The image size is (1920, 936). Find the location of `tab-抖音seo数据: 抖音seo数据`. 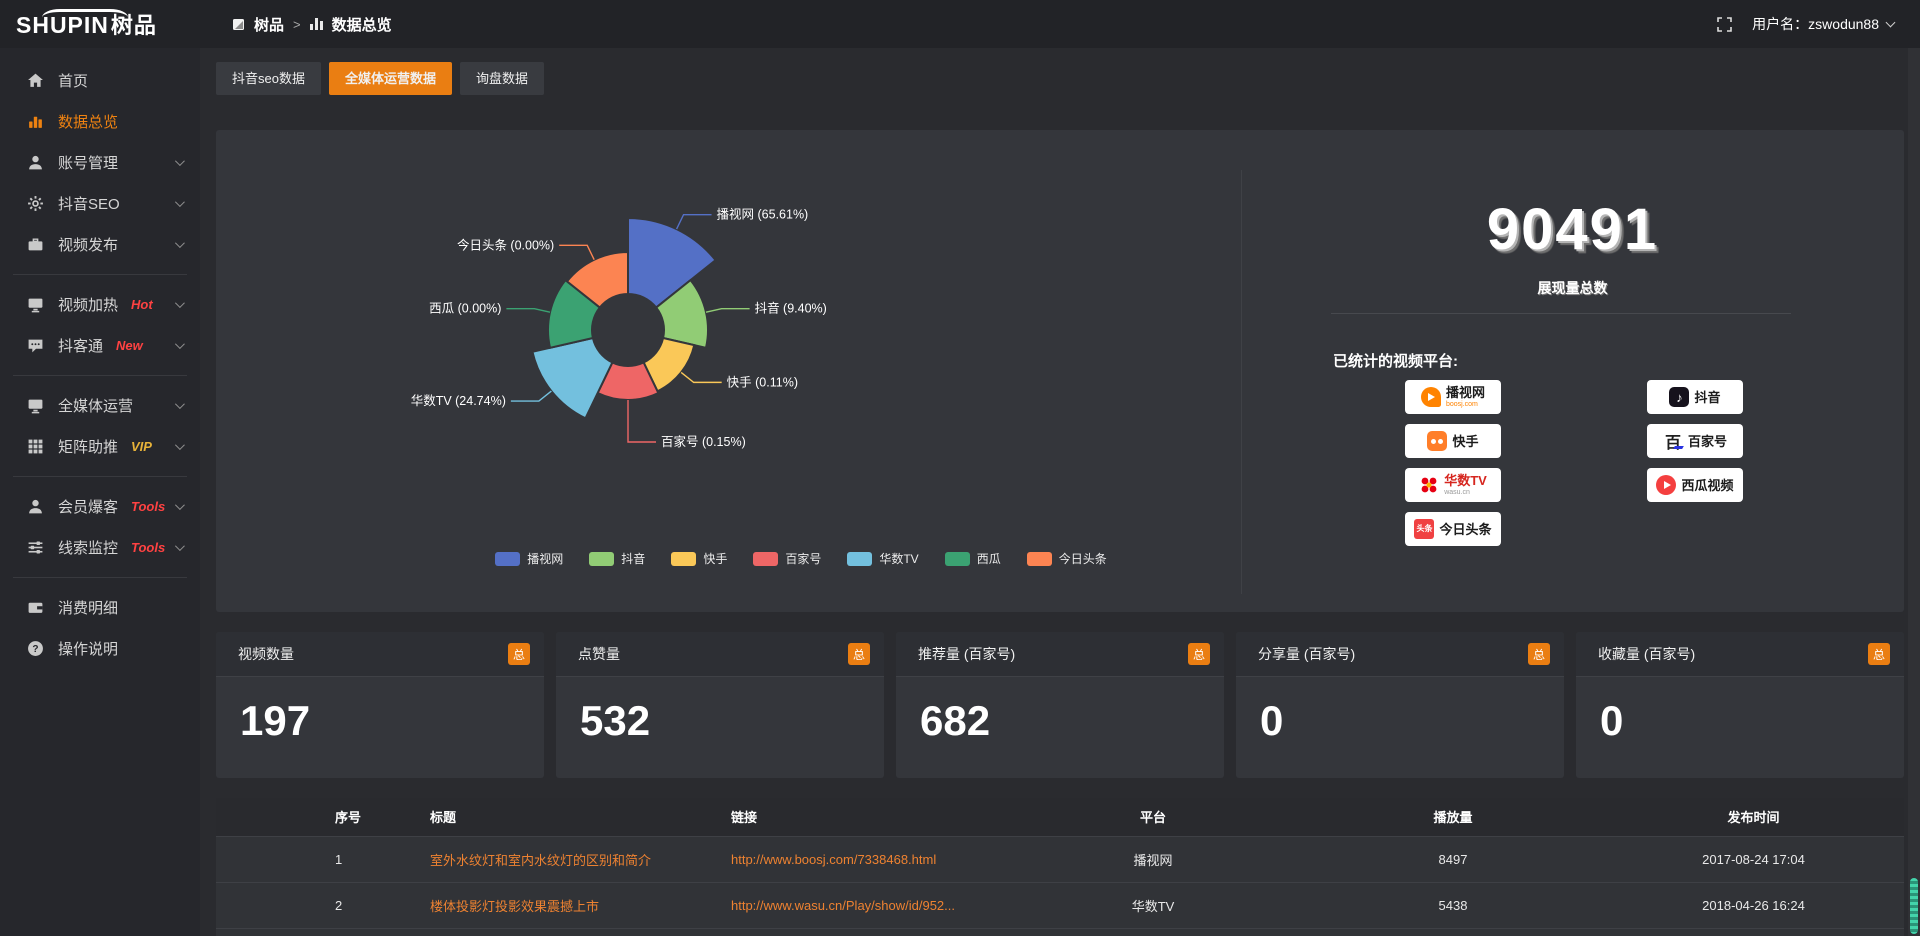

tab-抖音seo数据: 抖音seo数据 is located at coordinates (268, 78).